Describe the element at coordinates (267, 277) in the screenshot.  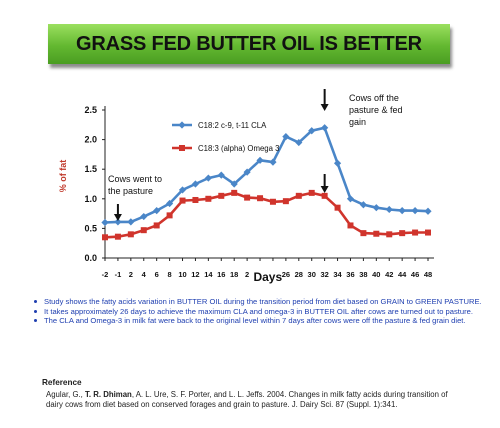
I see `x-axis-title: Days` at that location.